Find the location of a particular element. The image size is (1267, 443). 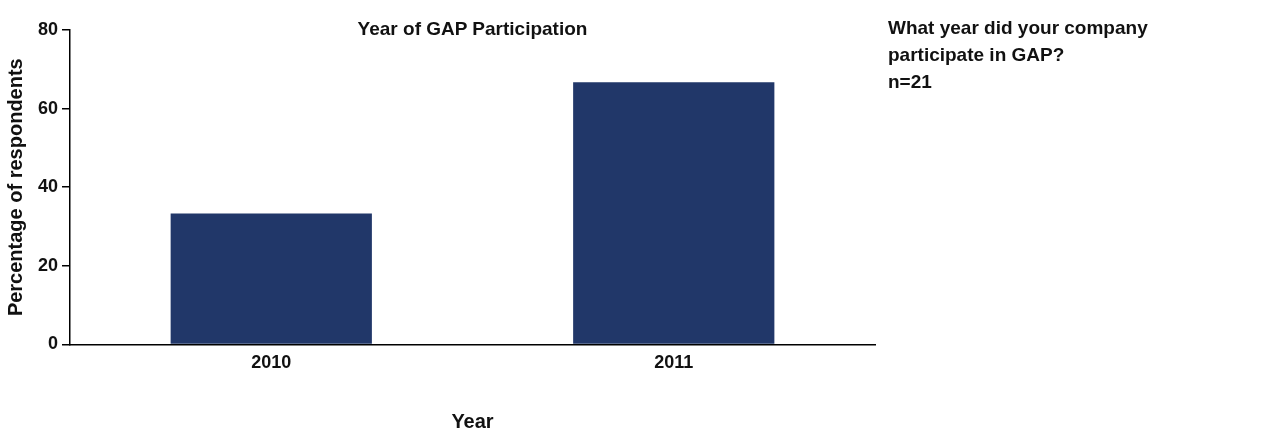

y-tick-label: 0 is located at coordinates (53, 343).